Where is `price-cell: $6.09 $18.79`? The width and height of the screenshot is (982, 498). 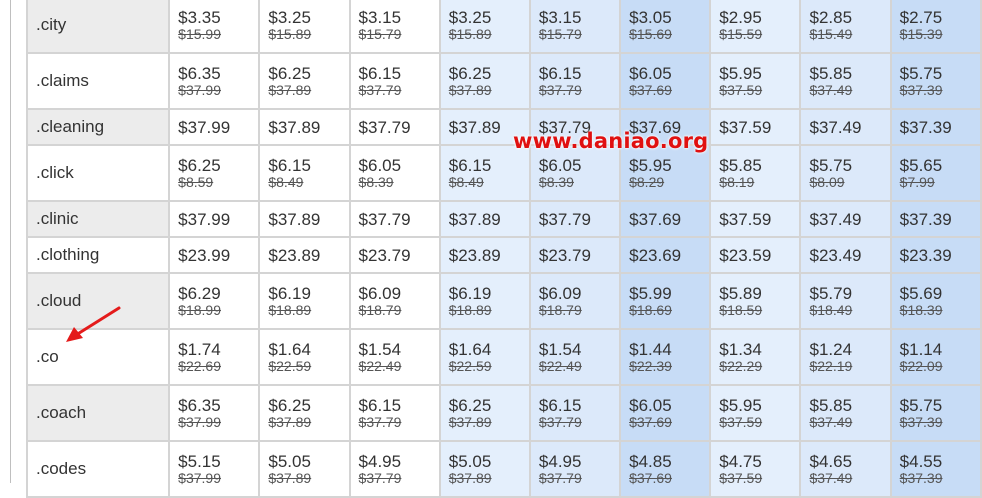
price-cell: $6.09 $18.79 is located at coordinates (394, 301).